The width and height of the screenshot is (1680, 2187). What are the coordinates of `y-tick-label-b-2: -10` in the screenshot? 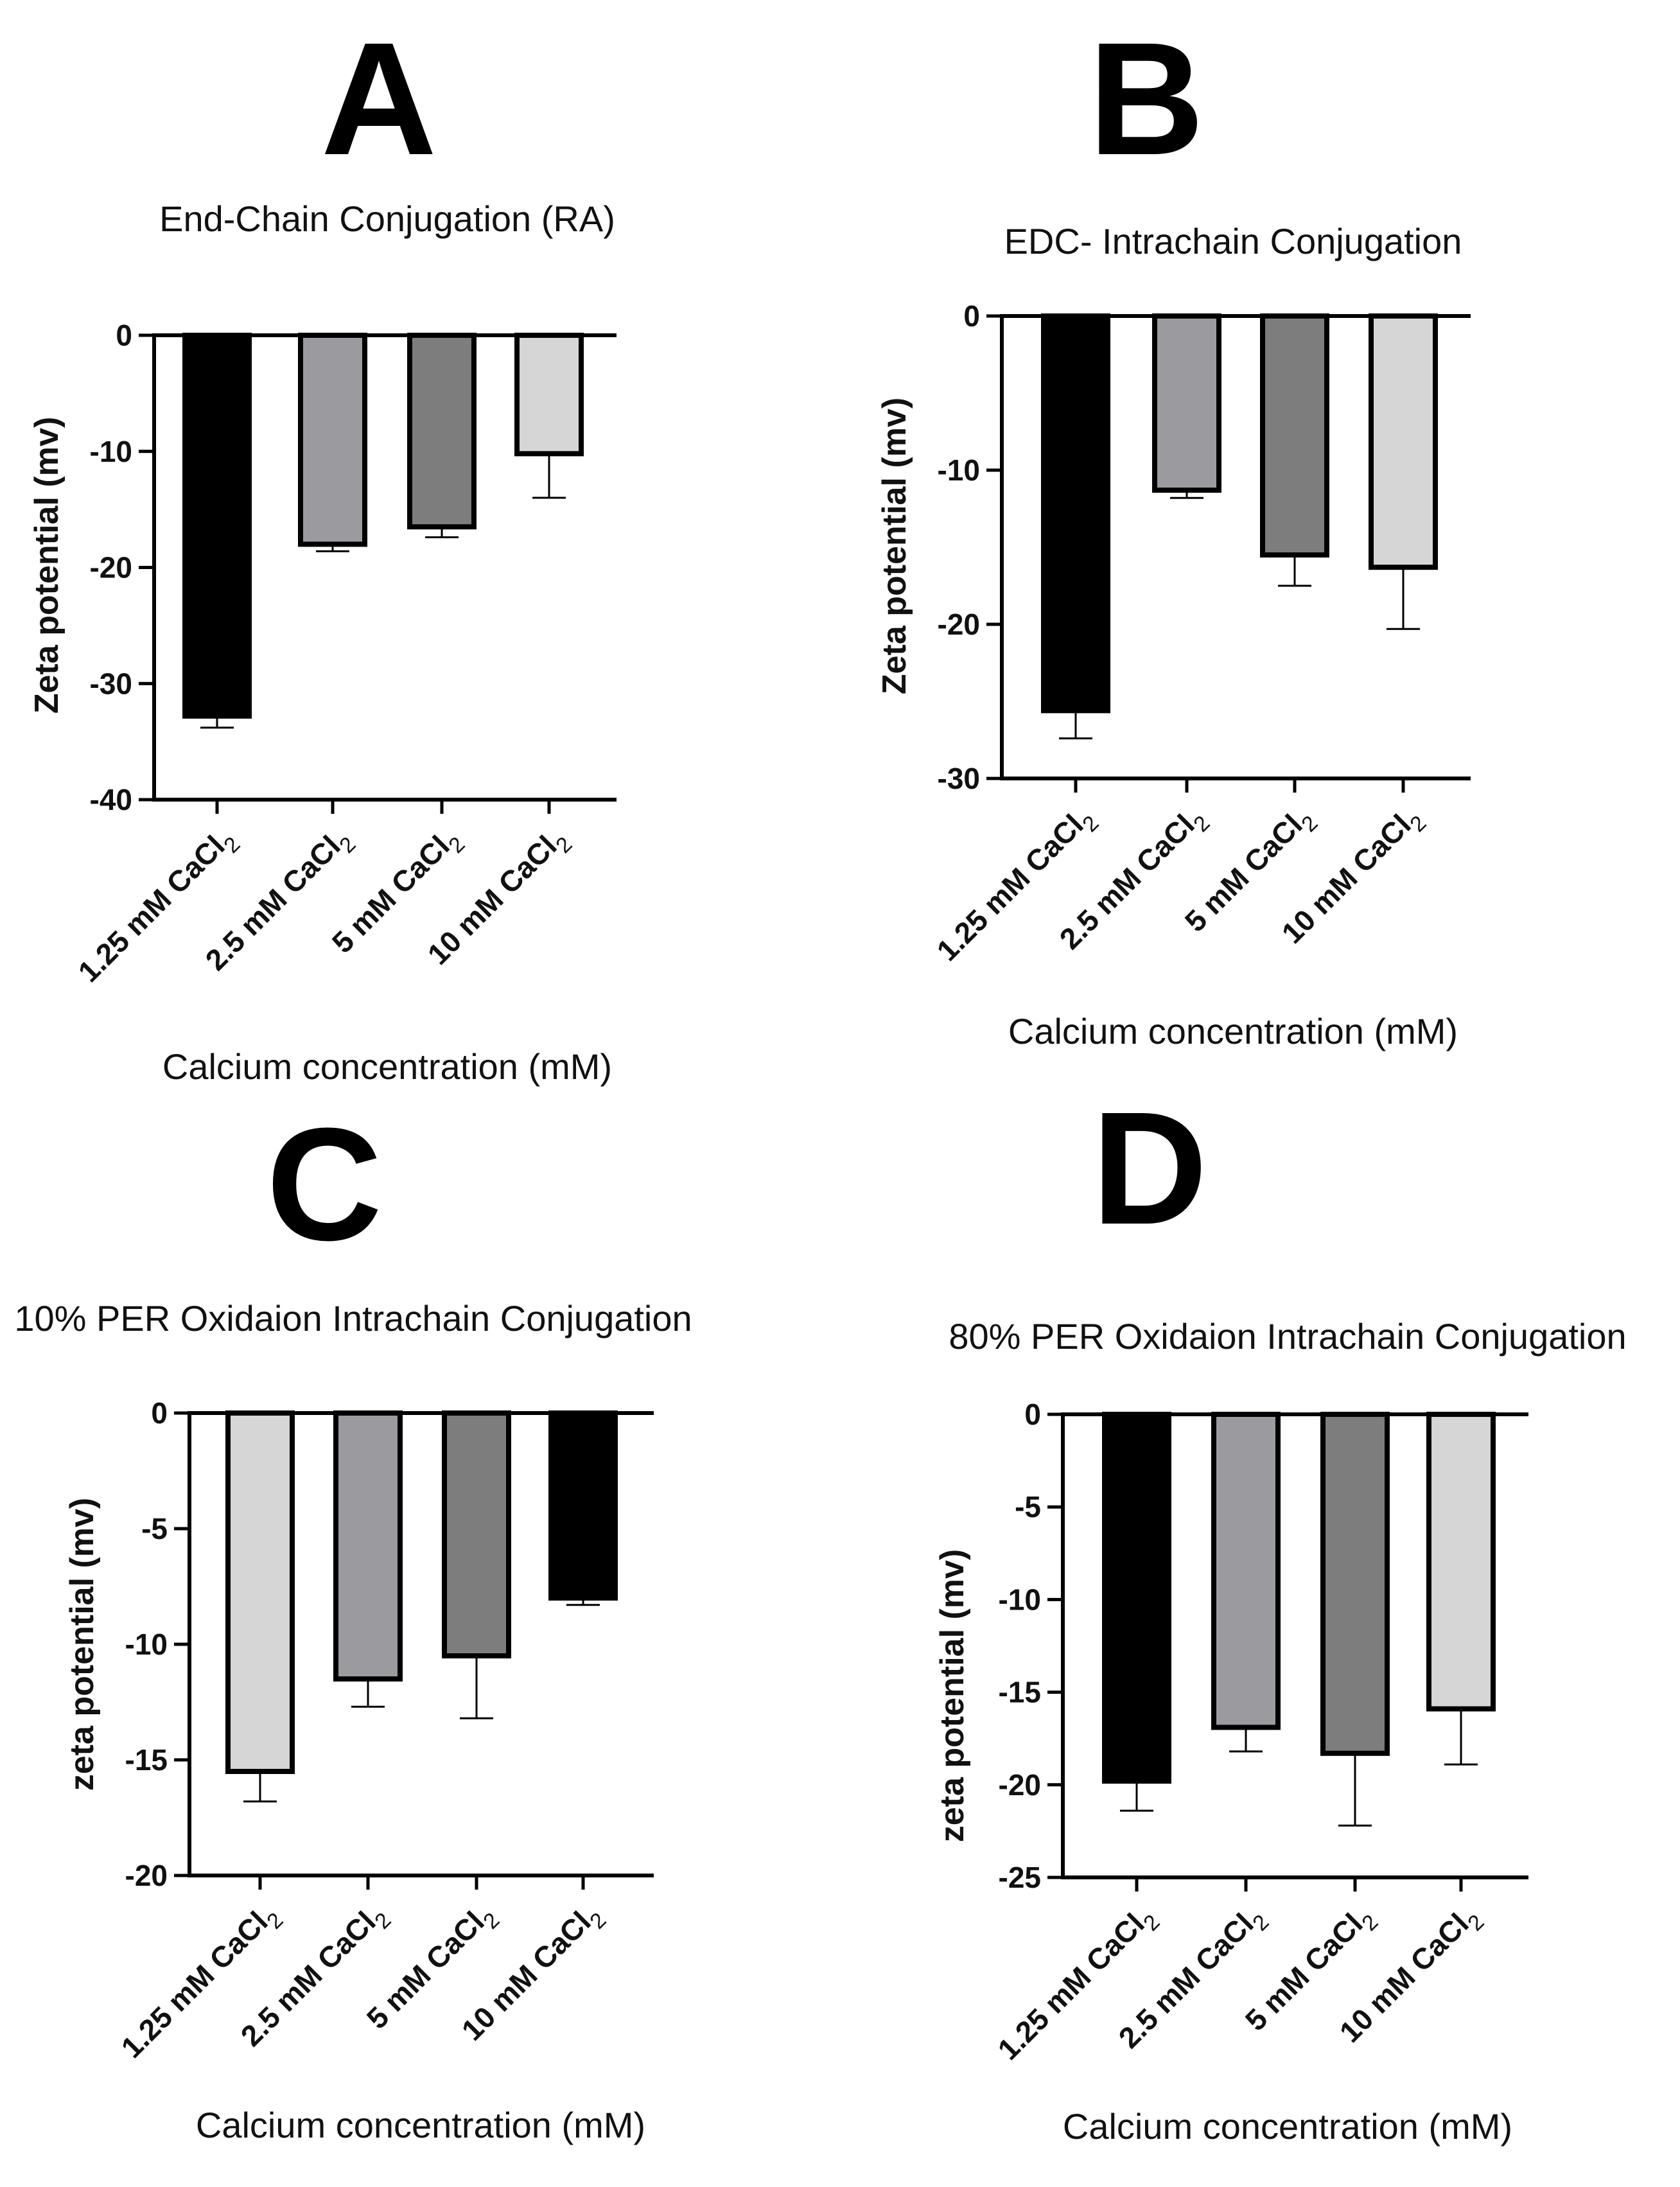 It's located at (959, 470).